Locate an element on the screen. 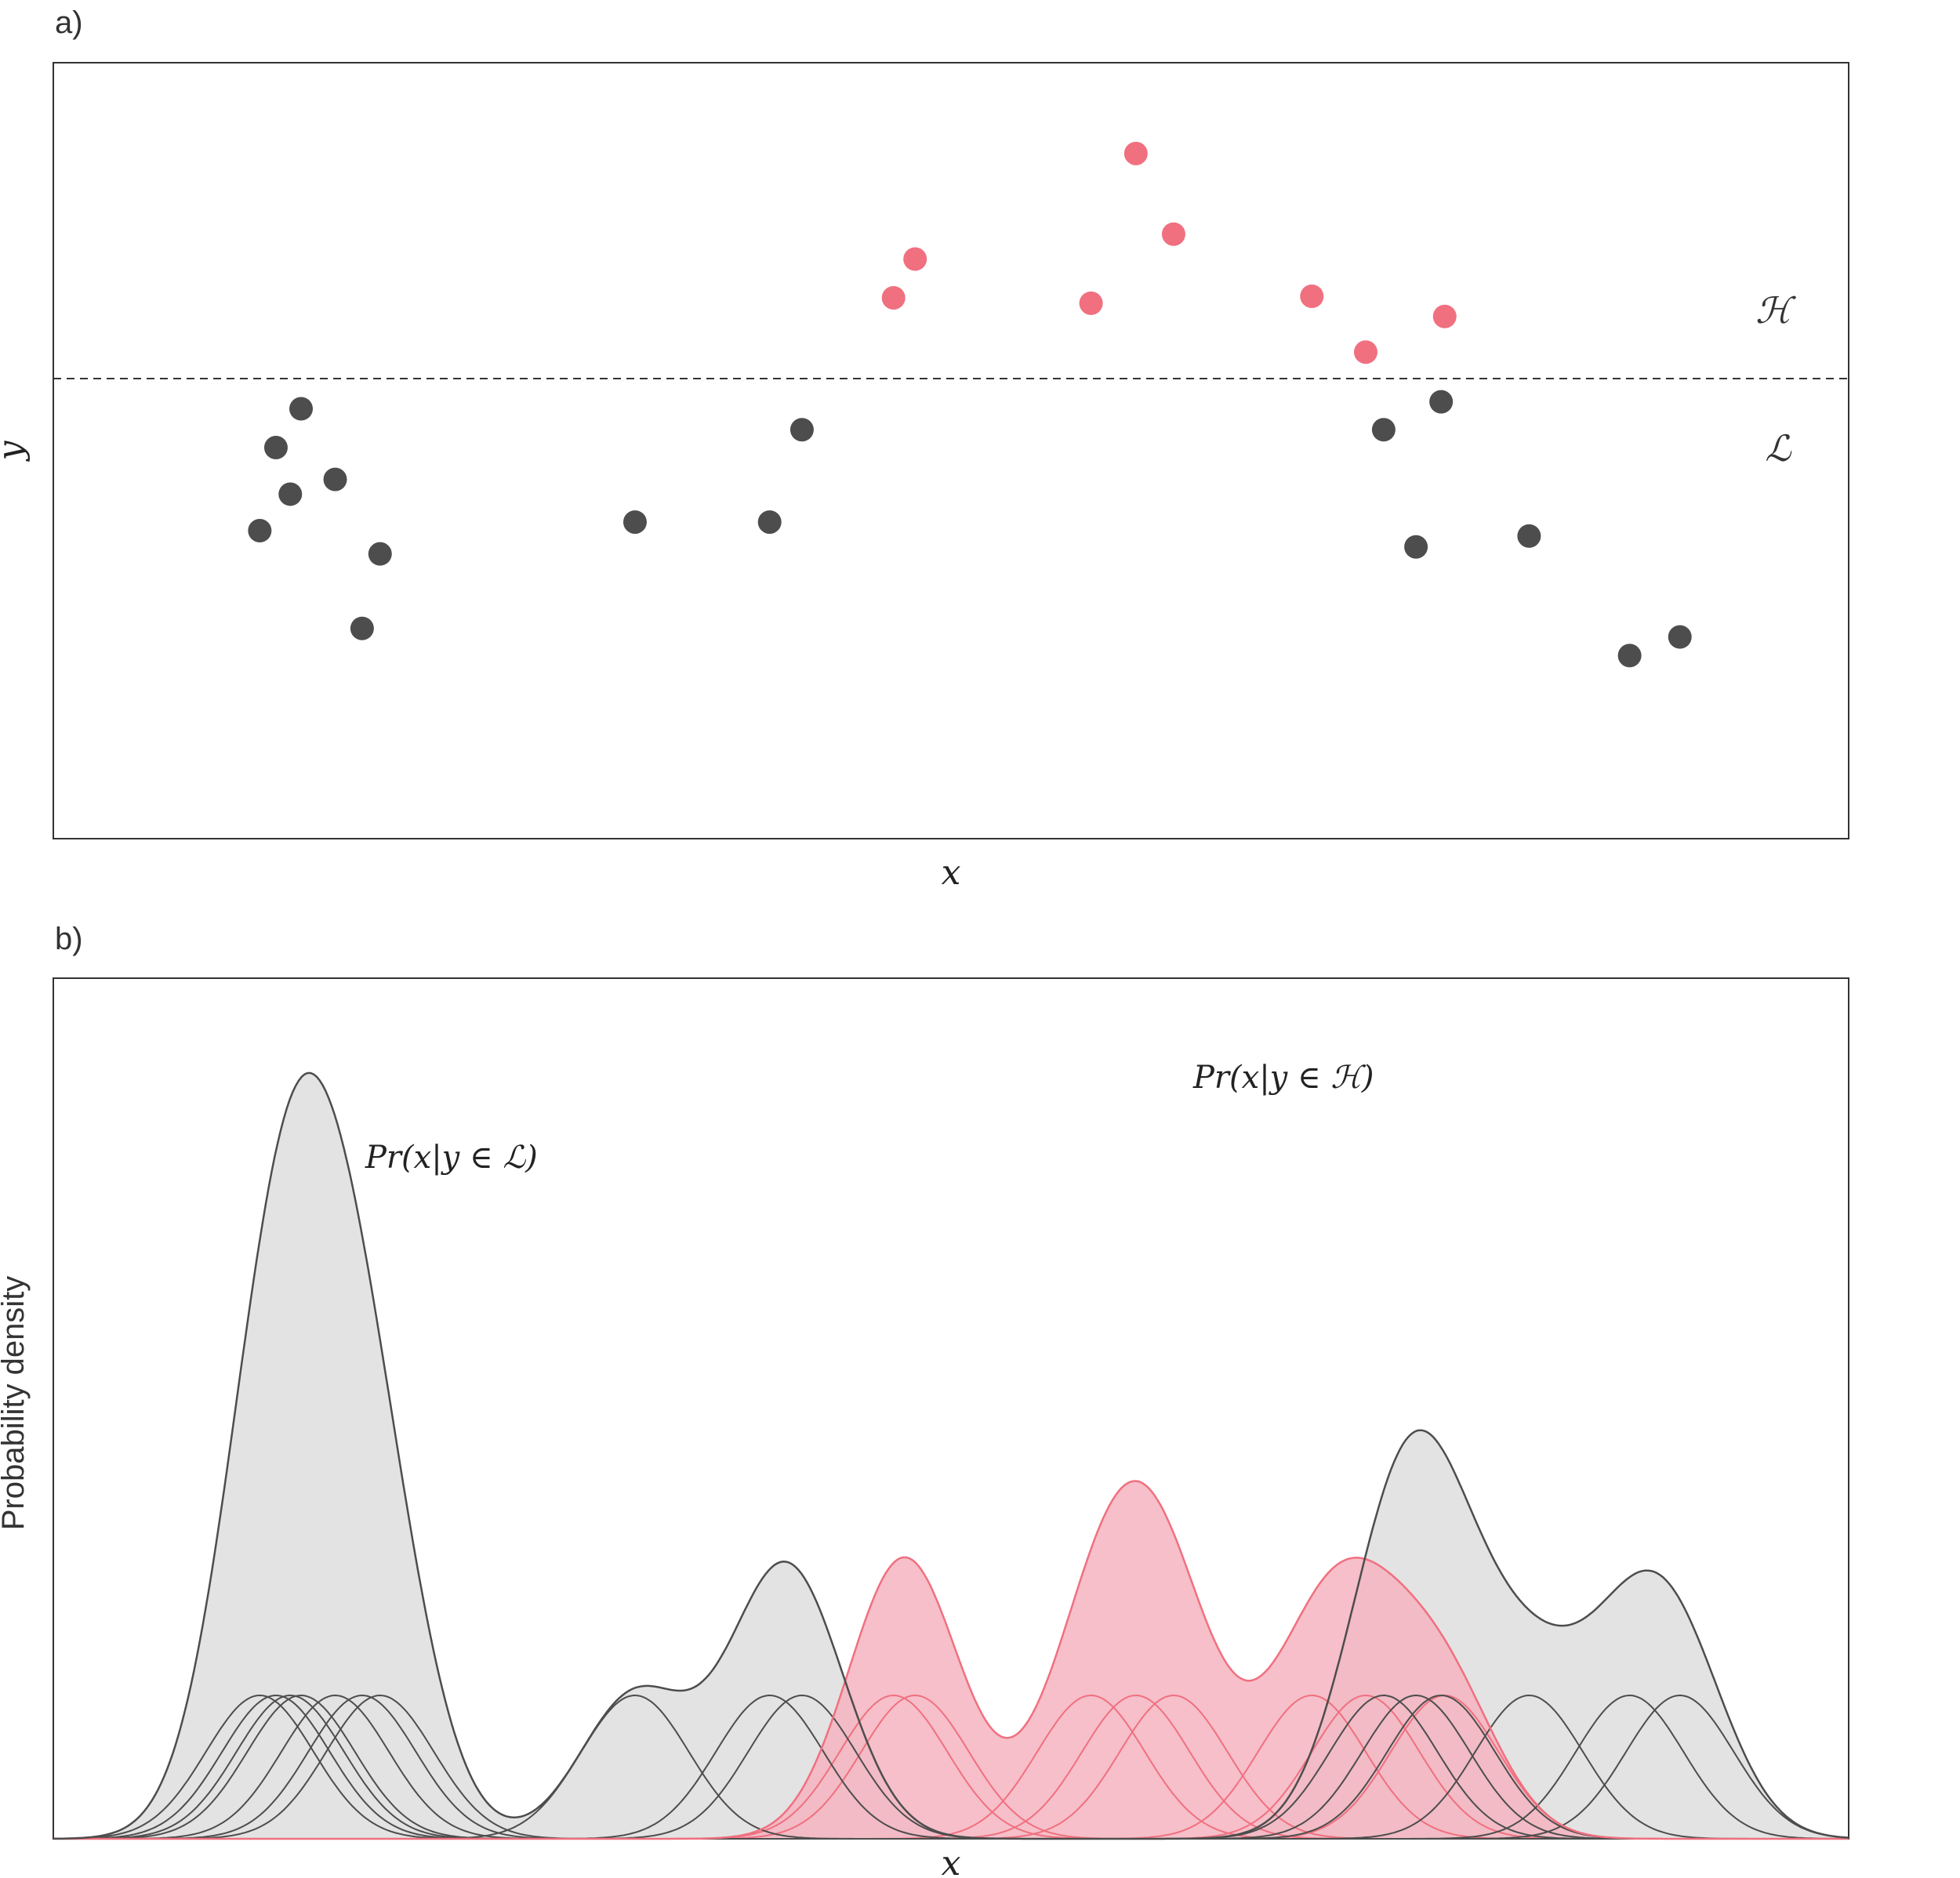 The height and width of the screenshot is (1878, 1960). upper-region-label: ℋ is located at coordinates (1775, 310).